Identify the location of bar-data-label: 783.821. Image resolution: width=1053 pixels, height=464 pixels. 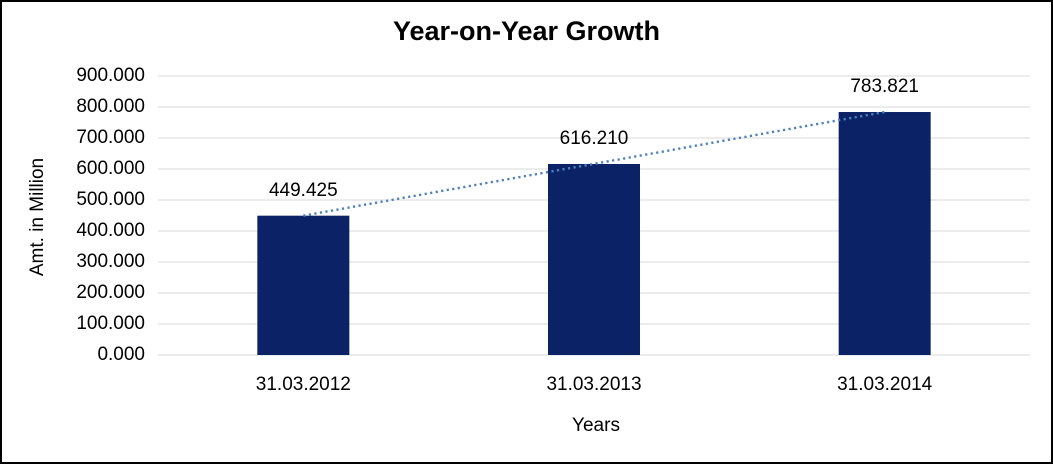
(884, 86).